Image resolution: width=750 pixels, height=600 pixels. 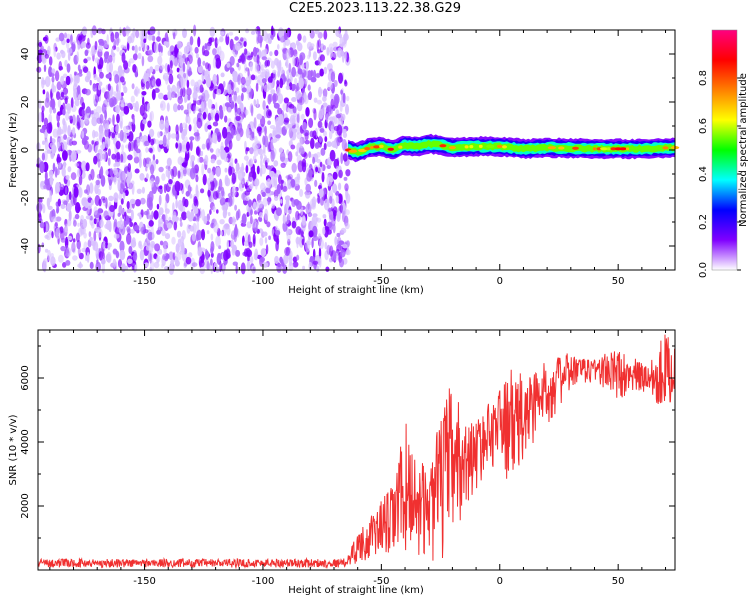 I want to click on snr-x-axis-label: Height of straight line (km), so click(x=356, y=590).